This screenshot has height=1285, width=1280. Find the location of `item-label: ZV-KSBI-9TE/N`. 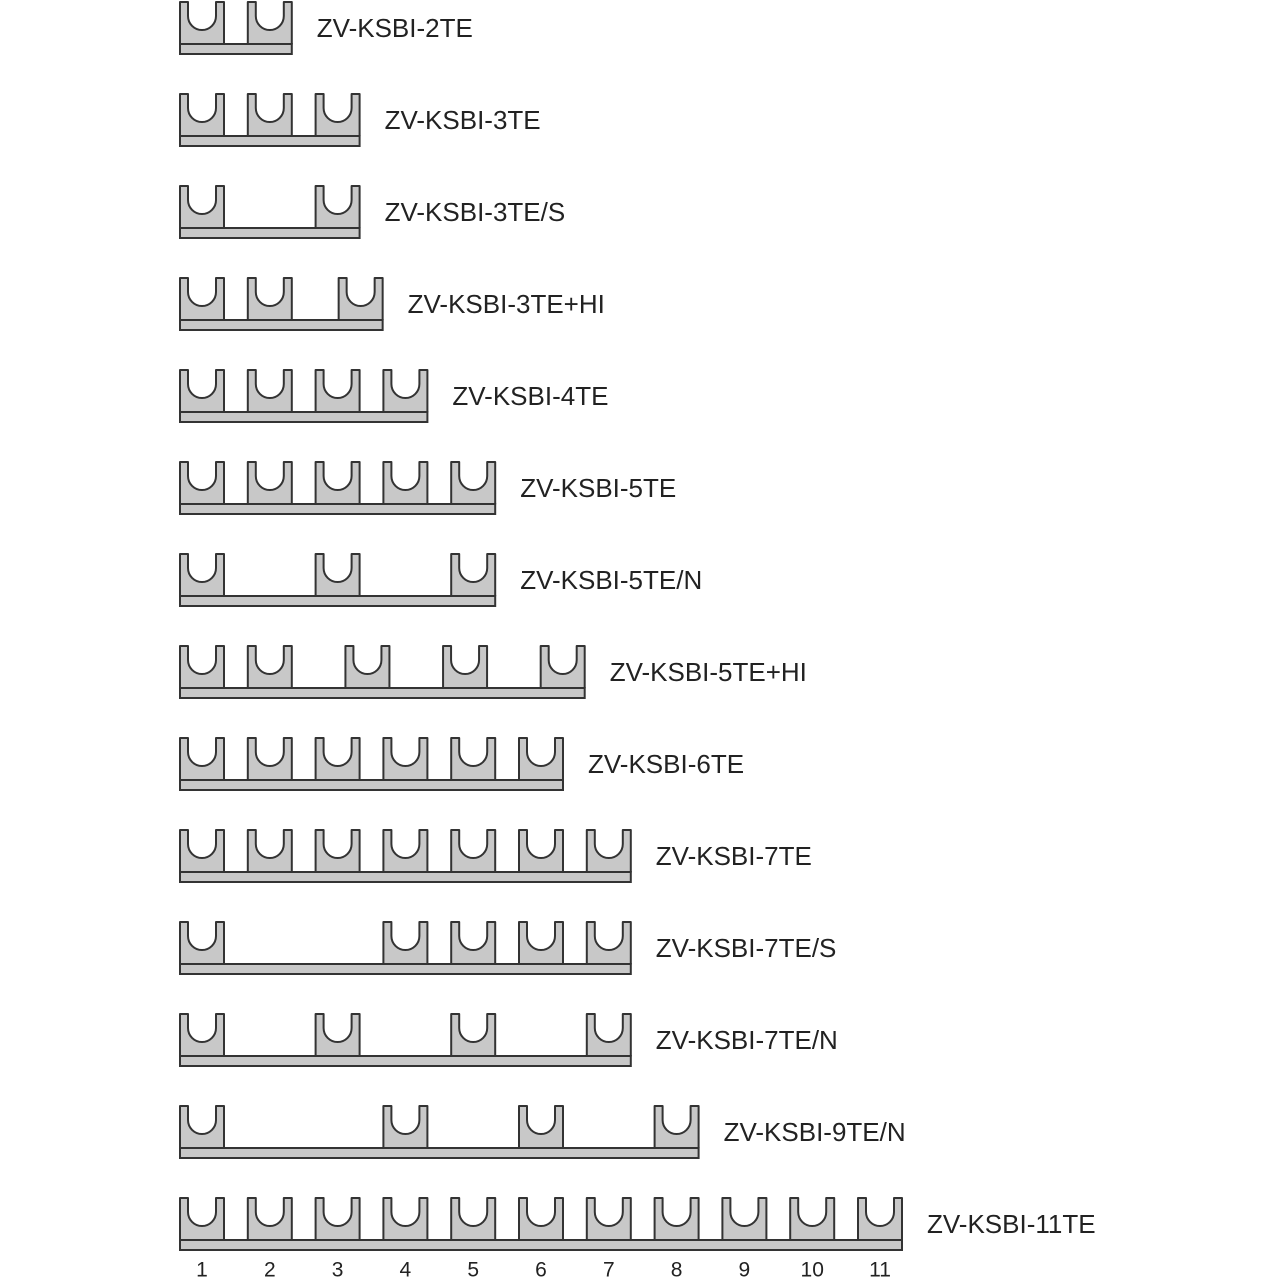

item-label: ZV-KSBI-9TE/N is located at coordinates (815, 1132).